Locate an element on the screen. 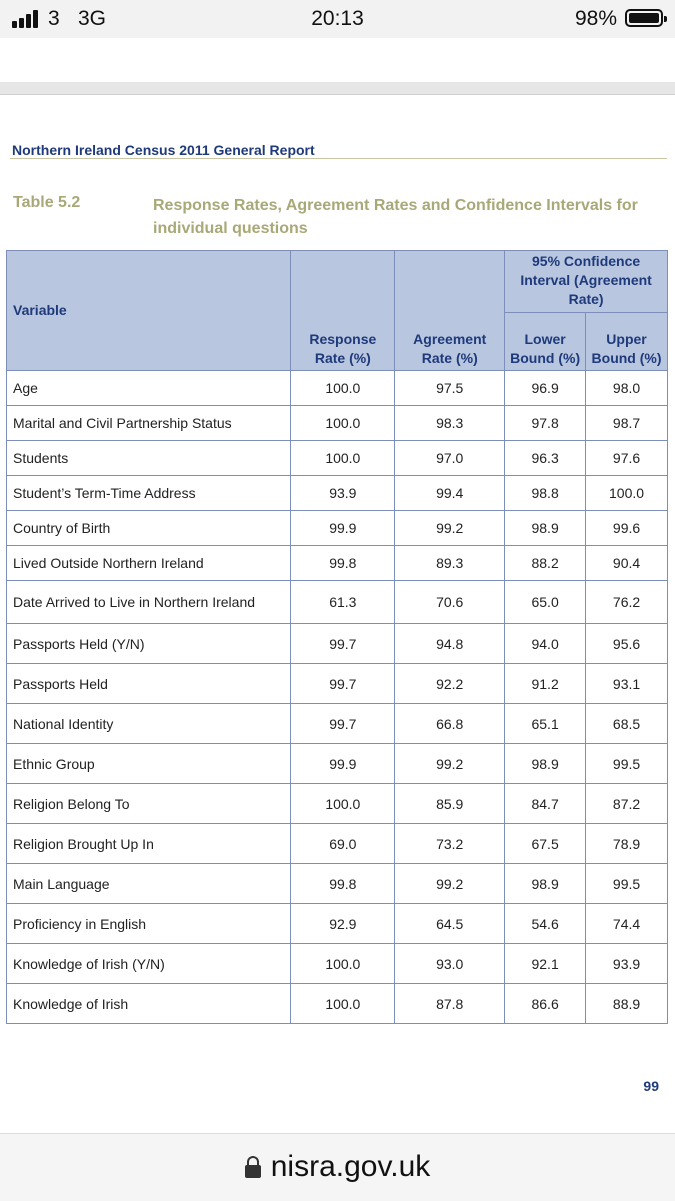 The width and height of the screenshot is (675, 1201). cell-variable: Students is located at coordinates (148, 458).